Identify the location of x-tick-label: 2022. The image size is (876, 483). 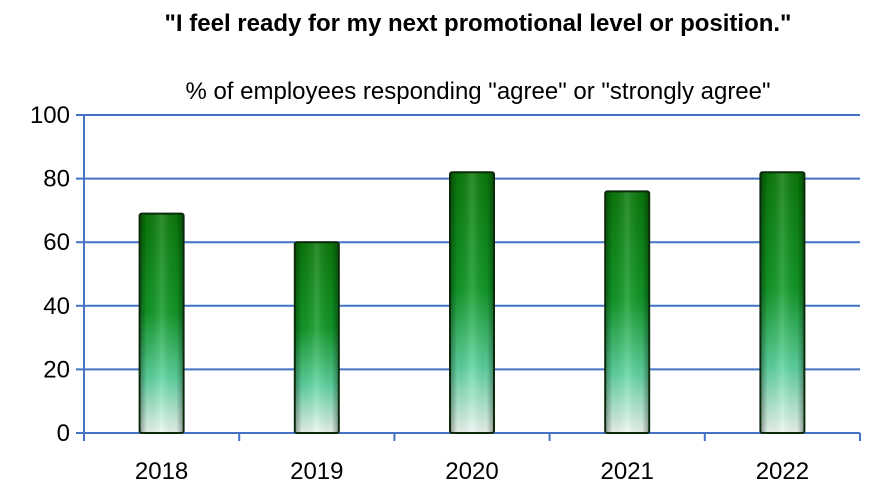
(782, 470).